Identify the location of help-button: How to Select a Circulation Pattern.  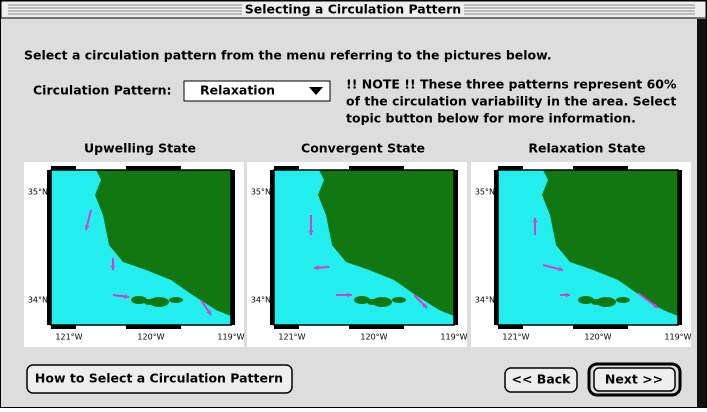
(159, 379).